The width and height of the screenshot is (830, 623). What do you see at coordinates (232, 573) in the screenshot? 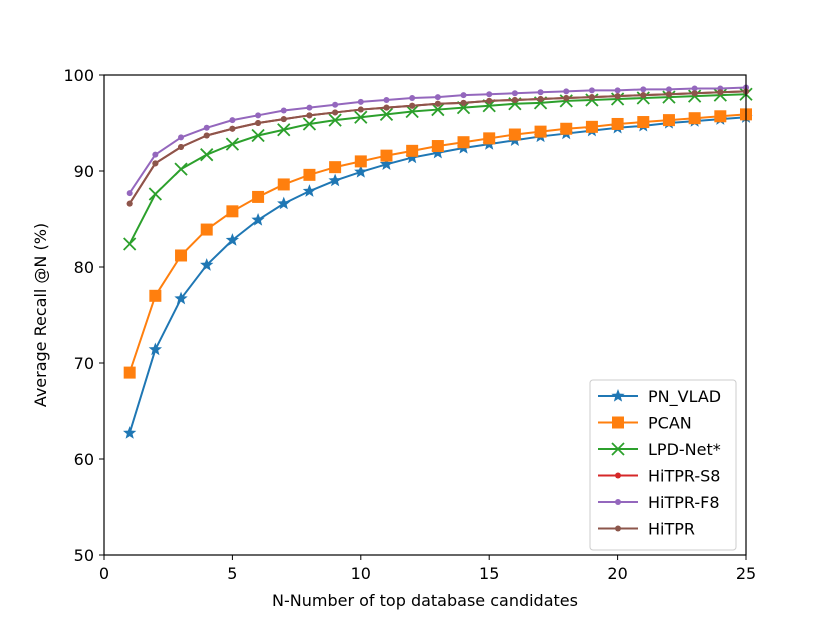
I see `x-tick-label: 5` at bounding box center [232, 573].